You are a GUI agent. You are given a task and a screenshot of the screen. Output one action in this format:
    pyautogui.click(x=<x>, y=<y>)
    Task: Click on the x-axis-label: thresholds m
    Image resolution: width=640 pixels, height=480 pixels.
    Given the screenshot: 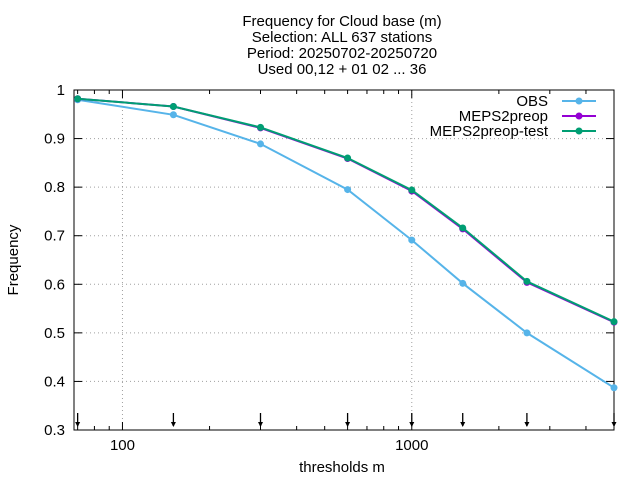 What is the action you would take?
    pyautogui.click(x=342, y=467)
    